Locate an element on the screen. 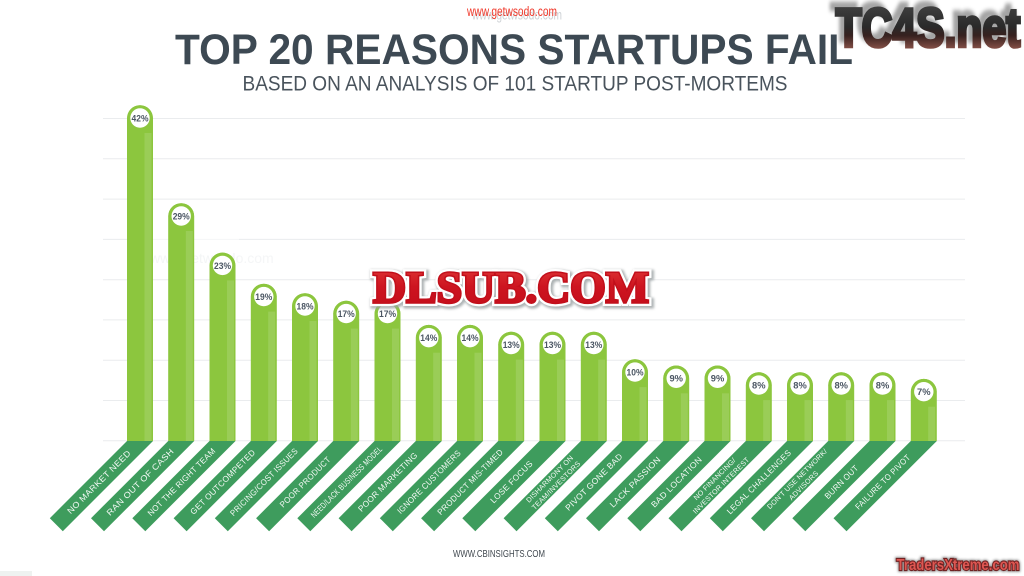  svg-text: WWW.CBINSIGHTS.COM is located at coordinates (499, 554).